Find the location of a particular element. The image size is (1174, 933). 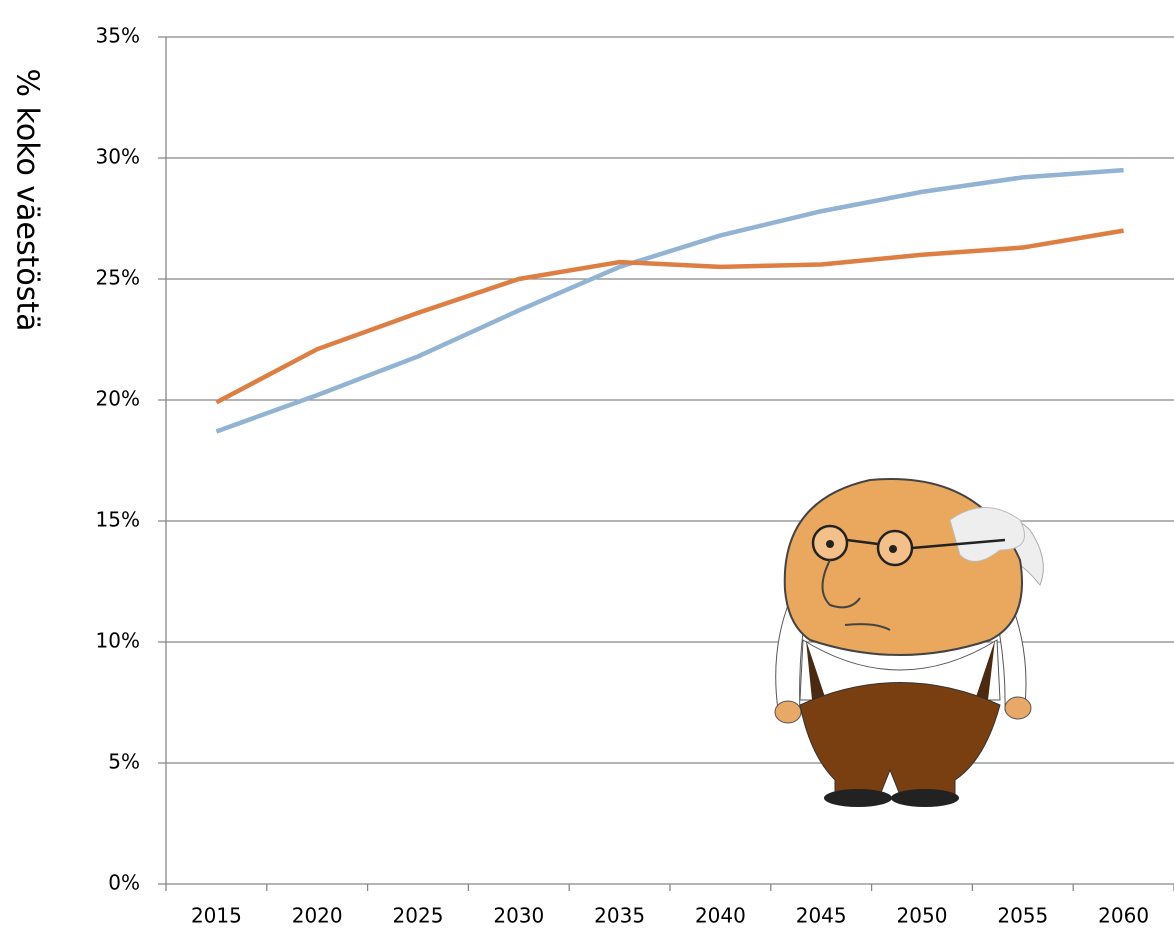

series-line is located at coordinates (669, 316).